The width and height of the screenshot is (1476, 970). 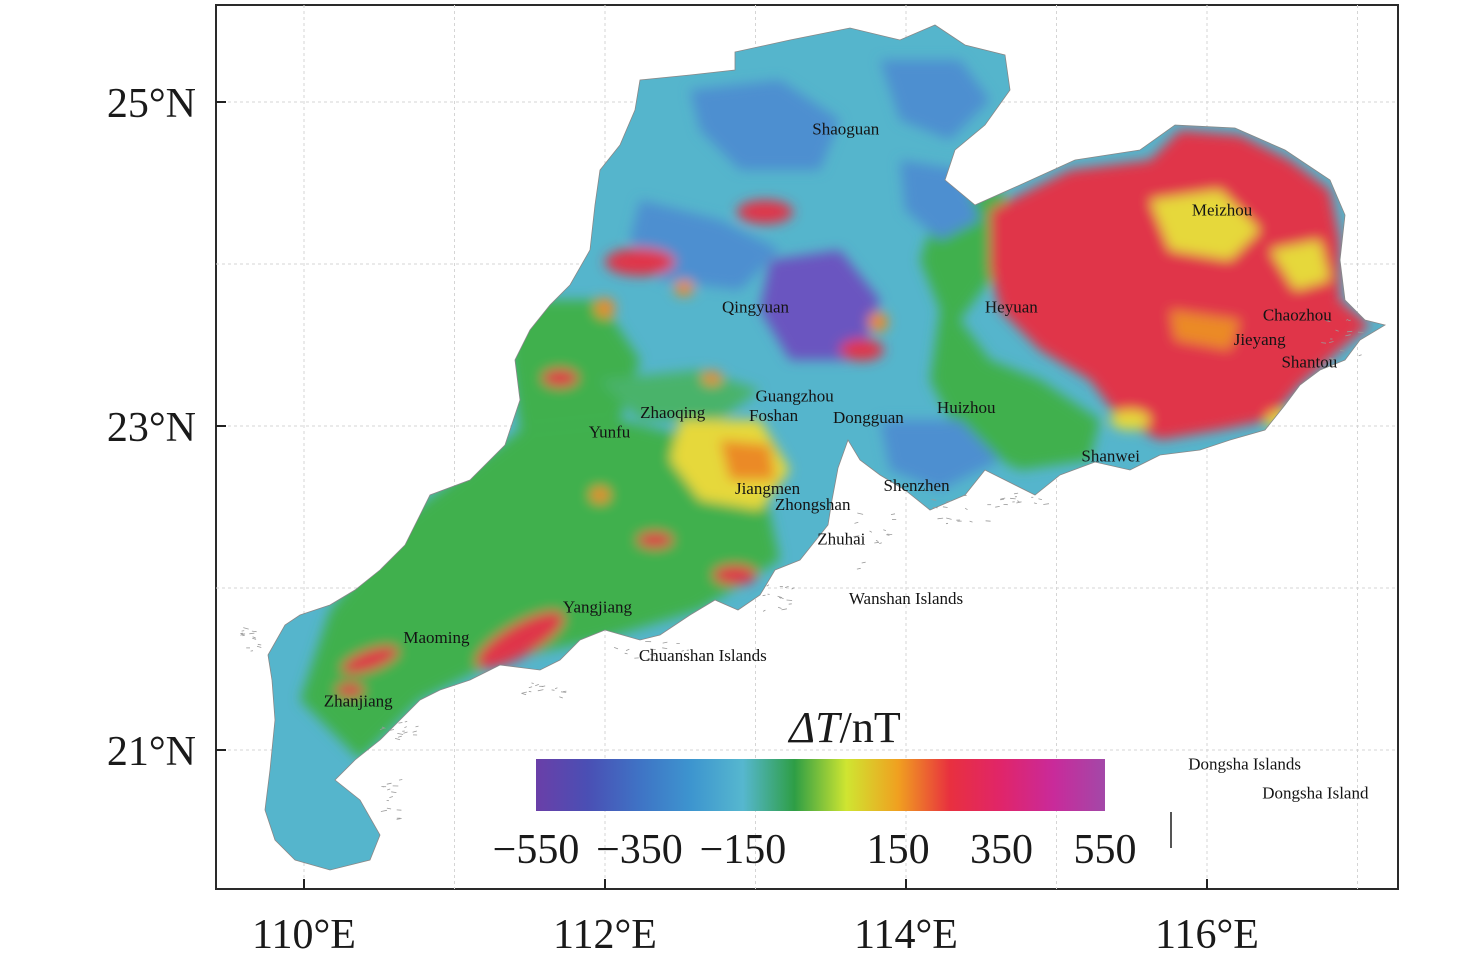 I want to click on place-label: Shantou, so click(x=1309, y=362).